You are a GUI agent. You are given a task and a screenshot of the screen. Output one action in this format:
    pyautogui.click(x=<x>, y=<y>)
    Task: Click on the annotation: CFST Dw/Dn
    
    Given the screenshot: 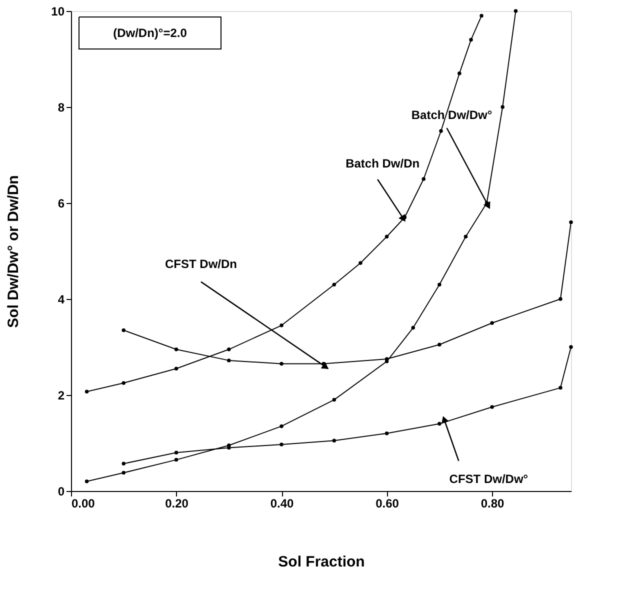 What is the action you would take?
    pyautogui.click(x=201, y=263)
    